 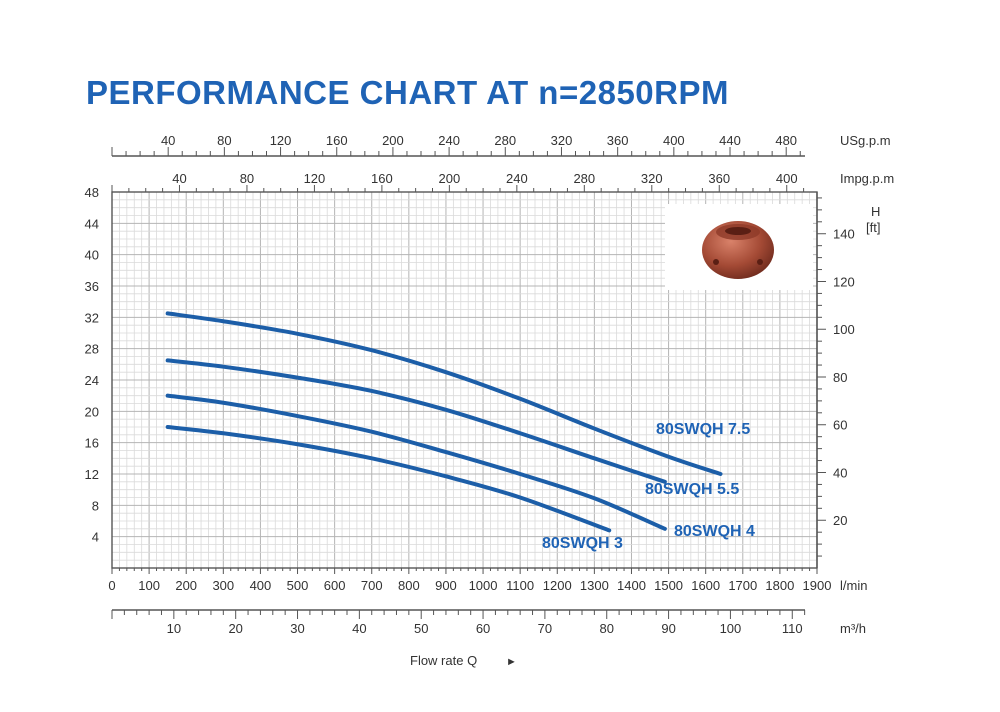 I want to click on x-tick-label: 1700, so click(x=742, y=585).